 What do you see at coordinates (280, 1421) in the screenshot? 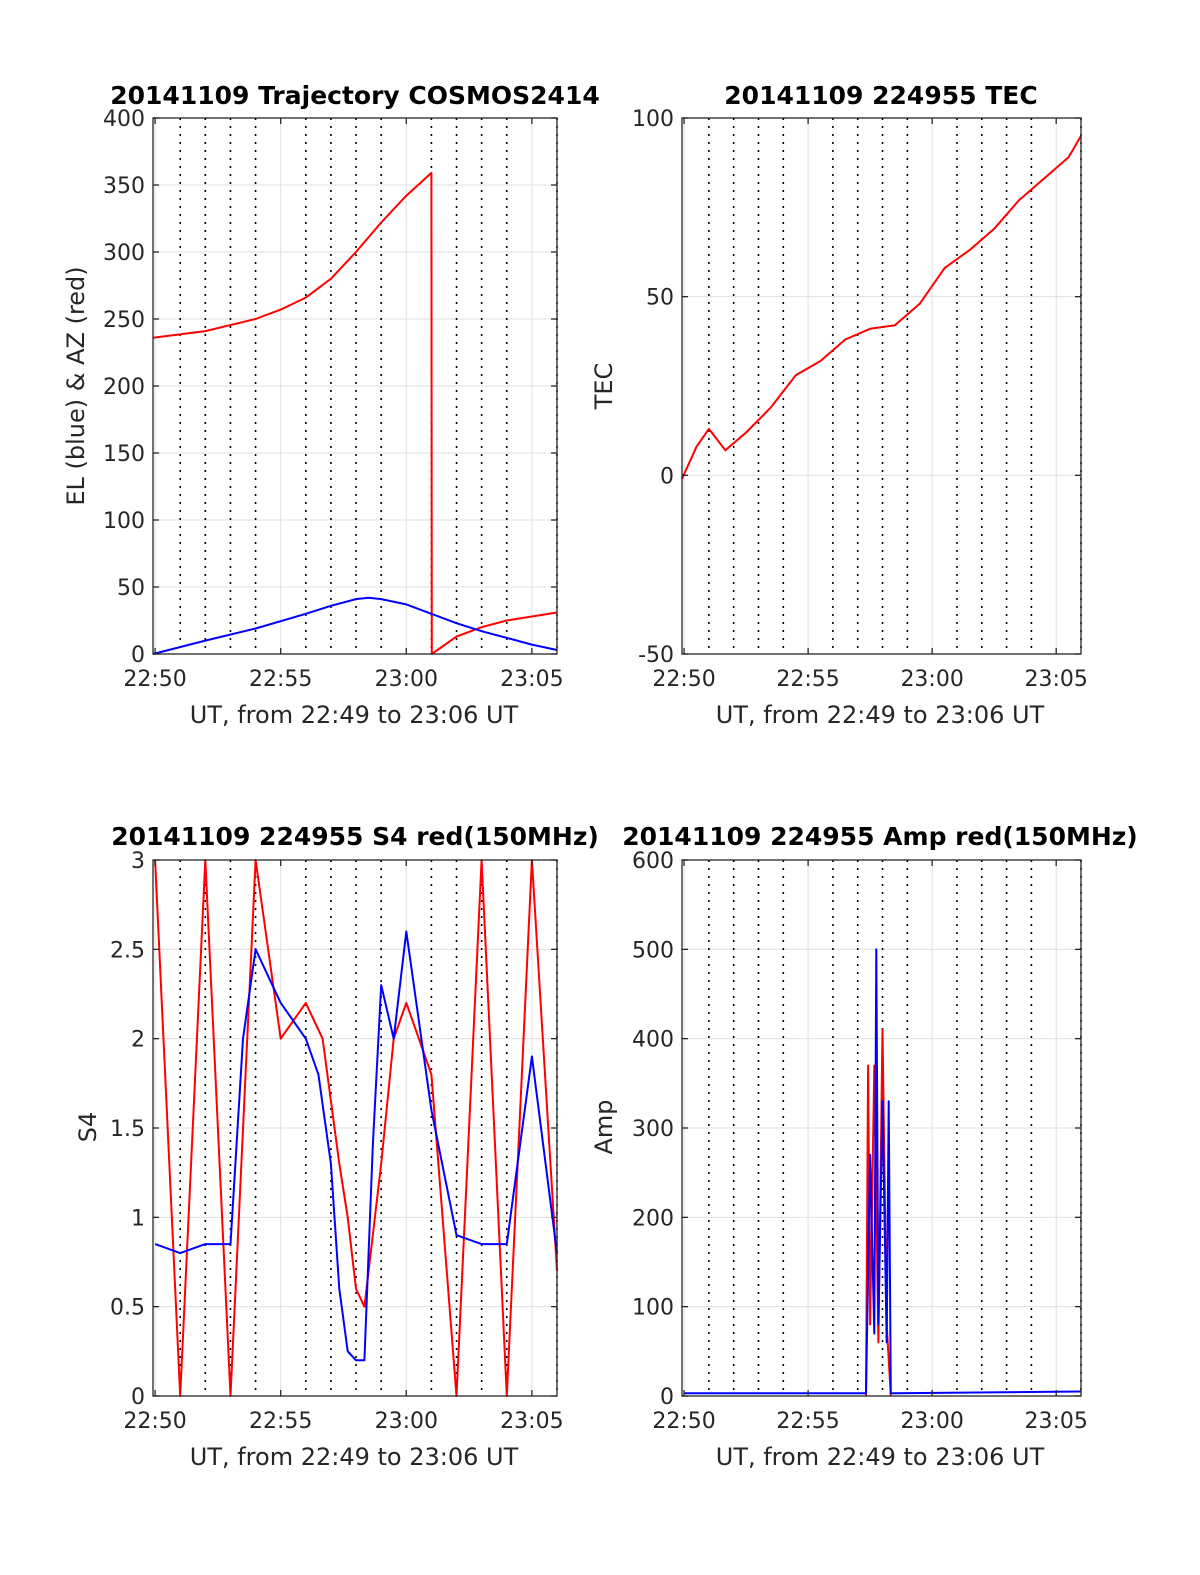
I see `s4-xtick-label-1: 22:55` at bounding box center [280, 1421].